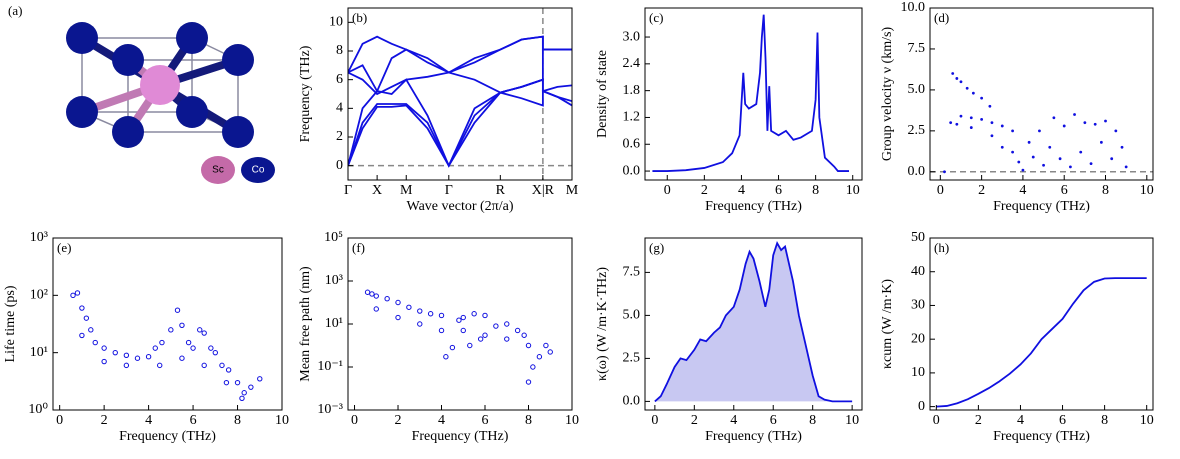  I want to click on y-tick-label: 5.0, so click(917, 89).